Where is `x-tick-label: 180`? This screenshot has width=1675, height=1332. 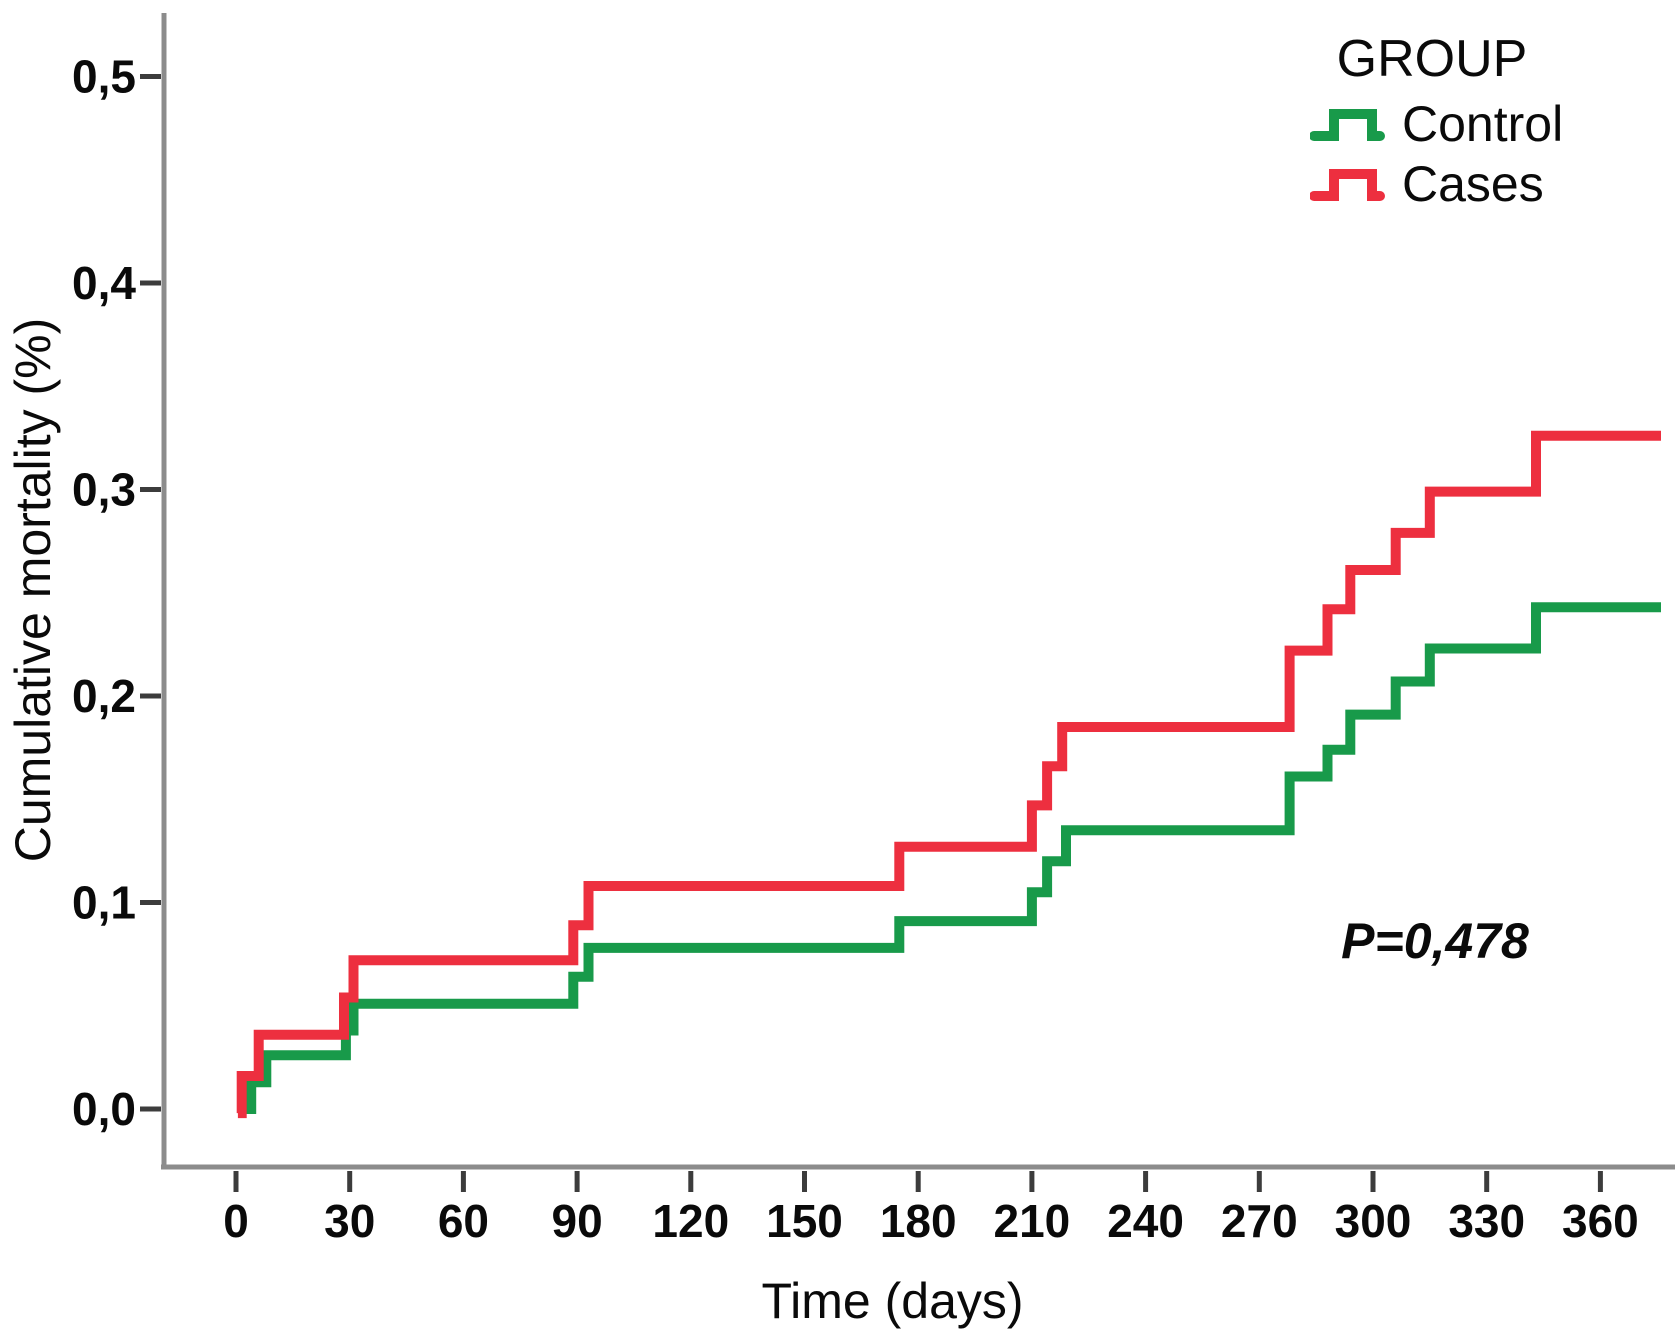 x-tick-label: 180 is located at coordinates (918, 1221).